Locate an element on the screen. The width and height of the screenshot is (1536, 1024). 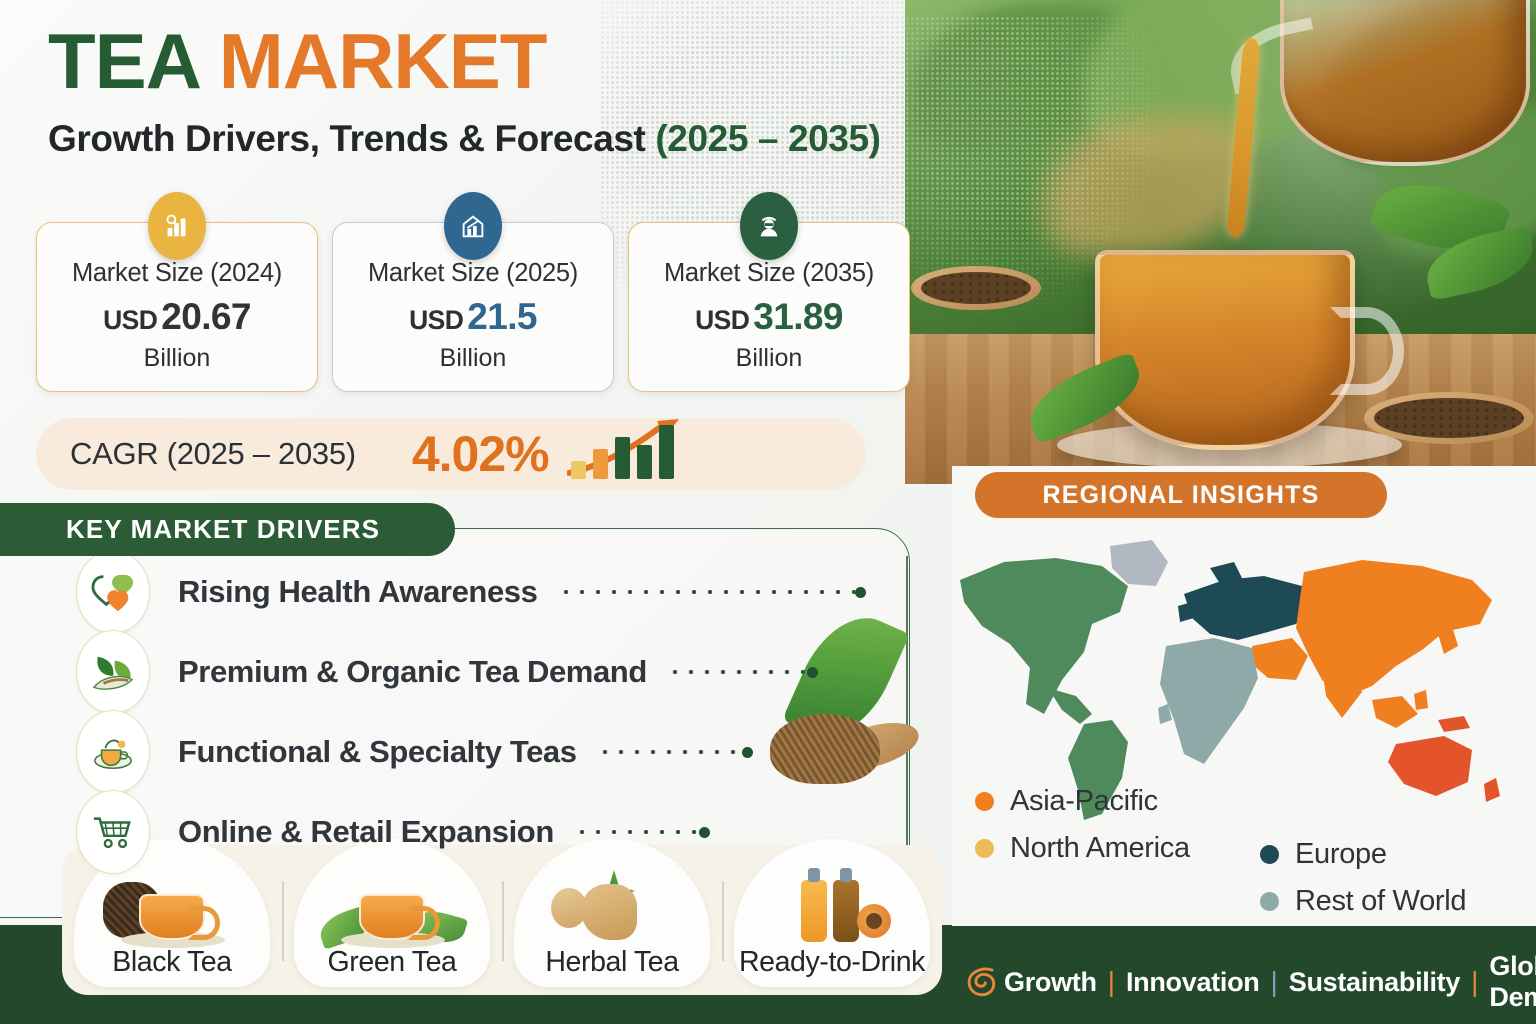
map-region-japan is located at coordinates (1448, 640).